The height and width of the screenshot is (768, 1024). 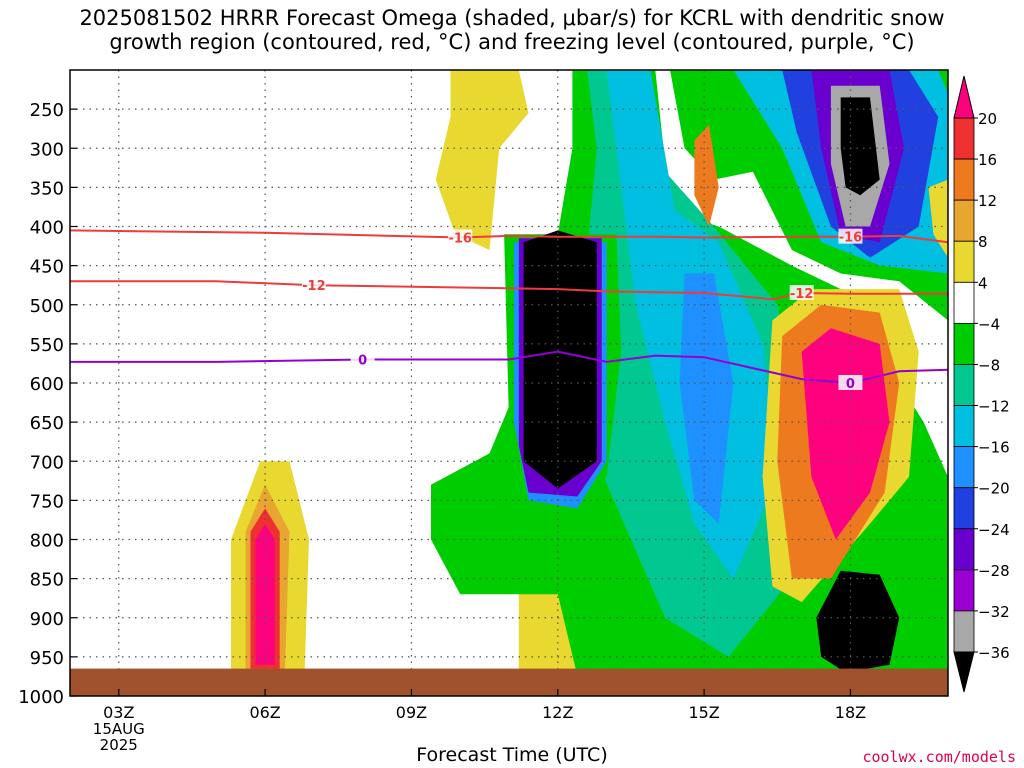 I want to click on x-tick-label: 18Z, so click(x=850, y=712).